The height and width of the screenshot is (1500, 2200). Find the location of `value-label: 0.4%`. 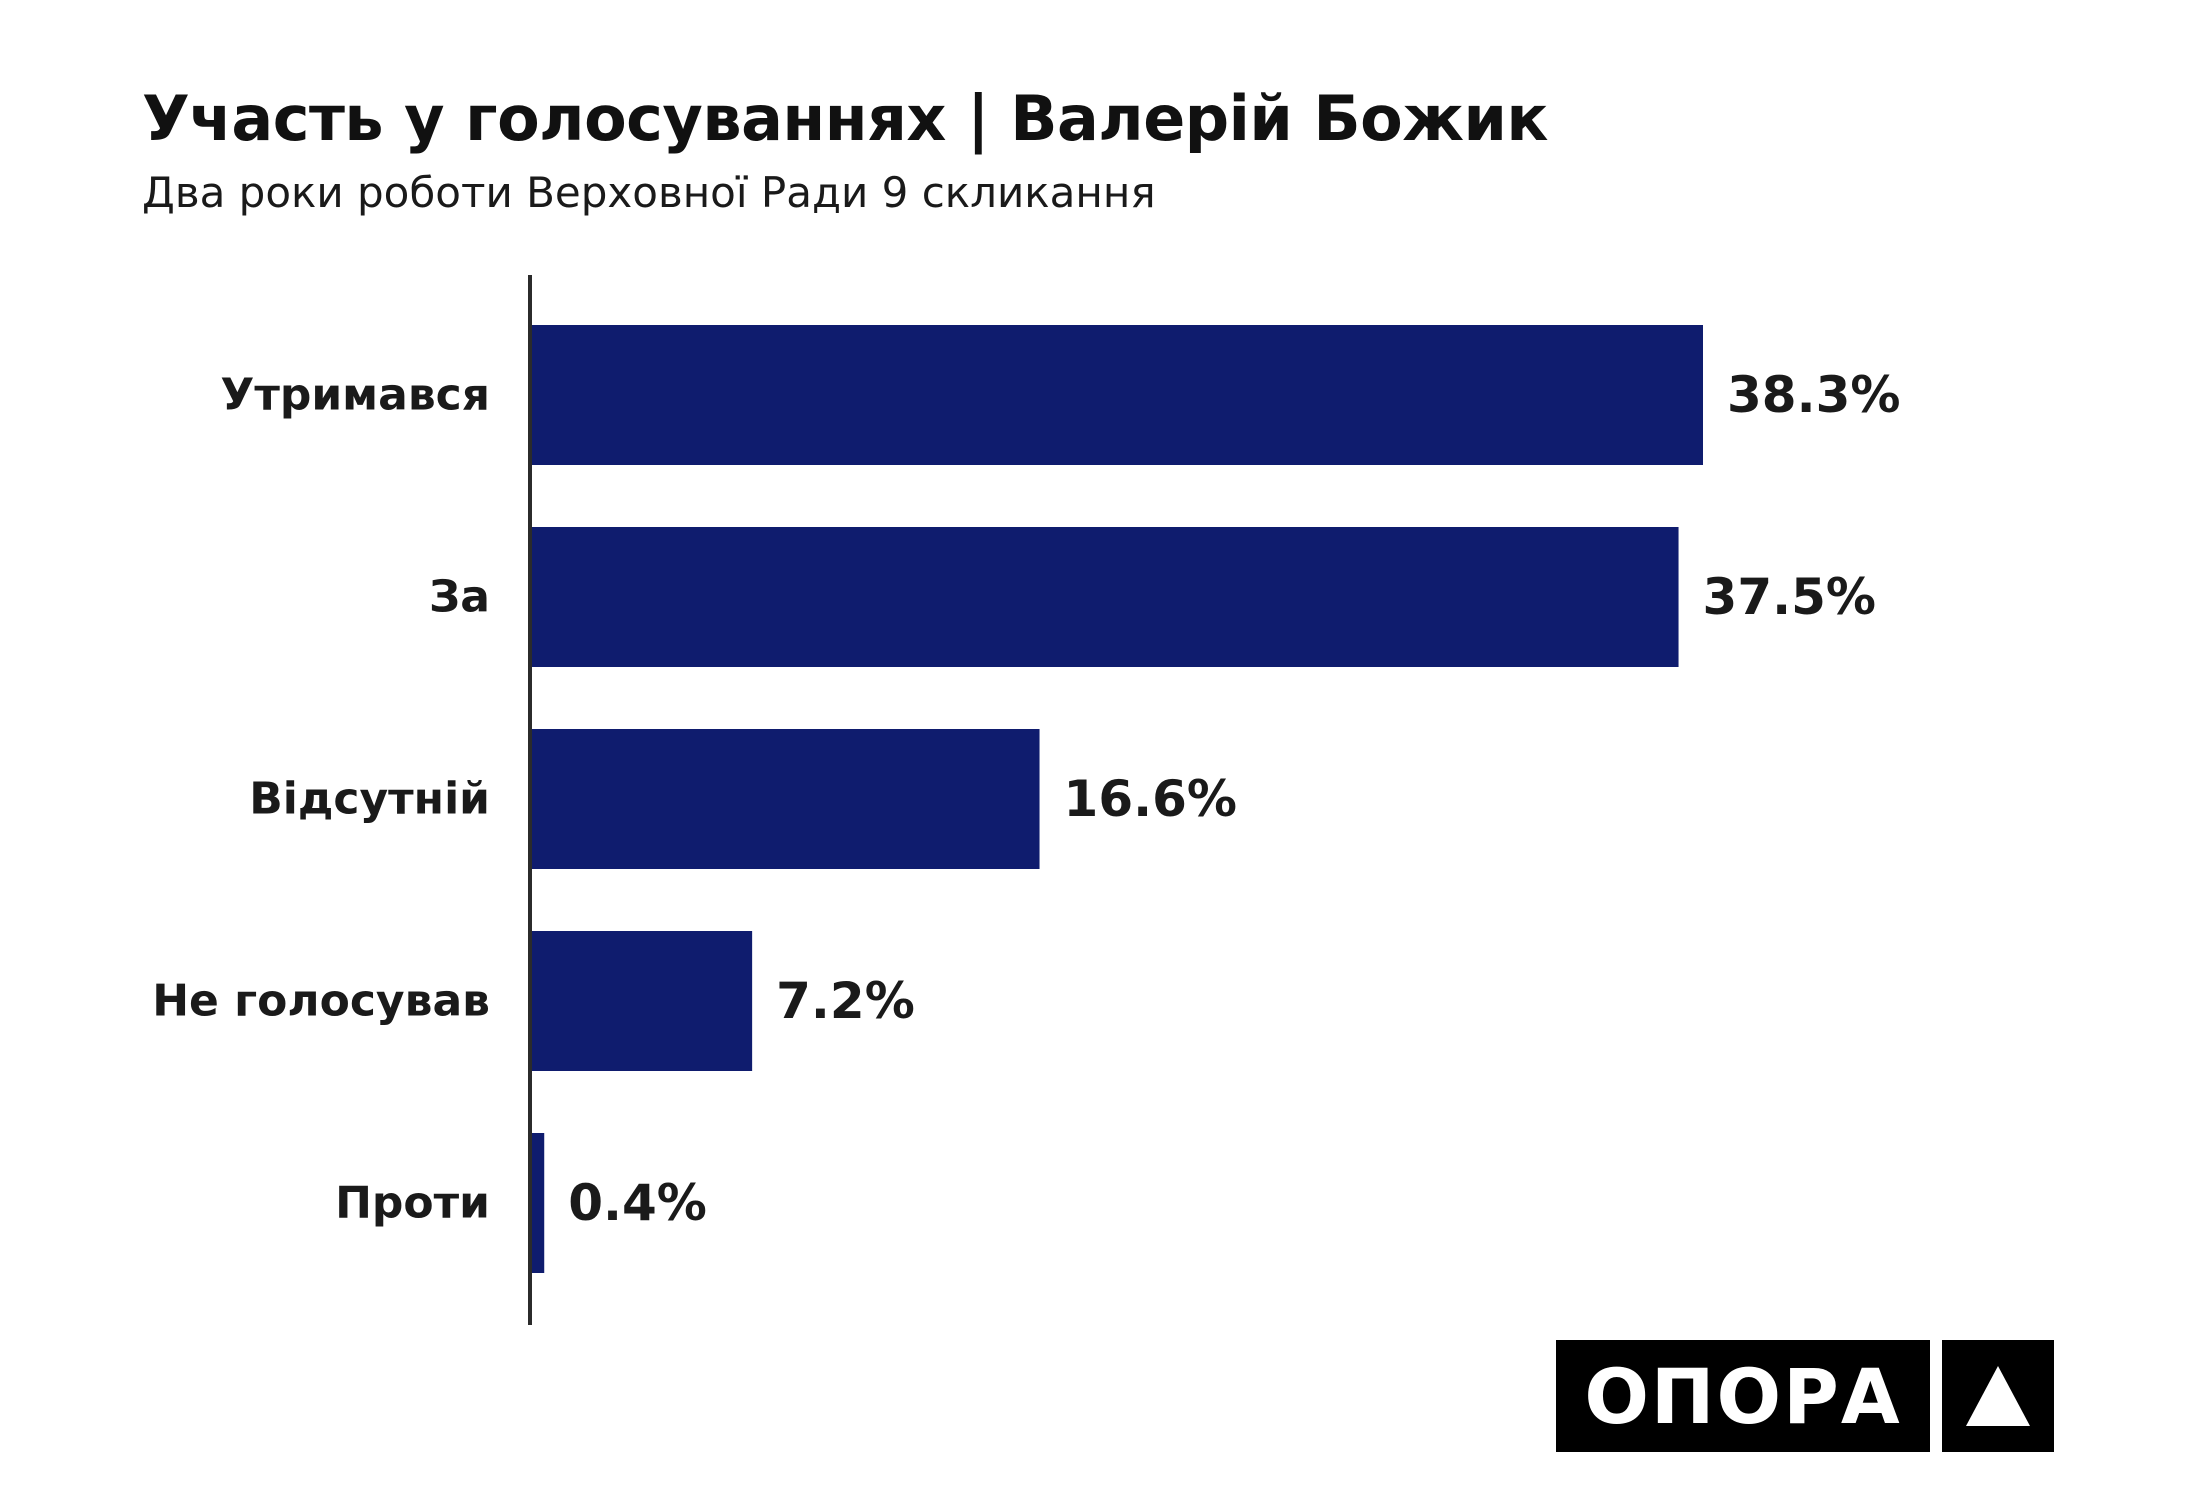

value-label: 0.4% is located at coordinates (637, 1203).